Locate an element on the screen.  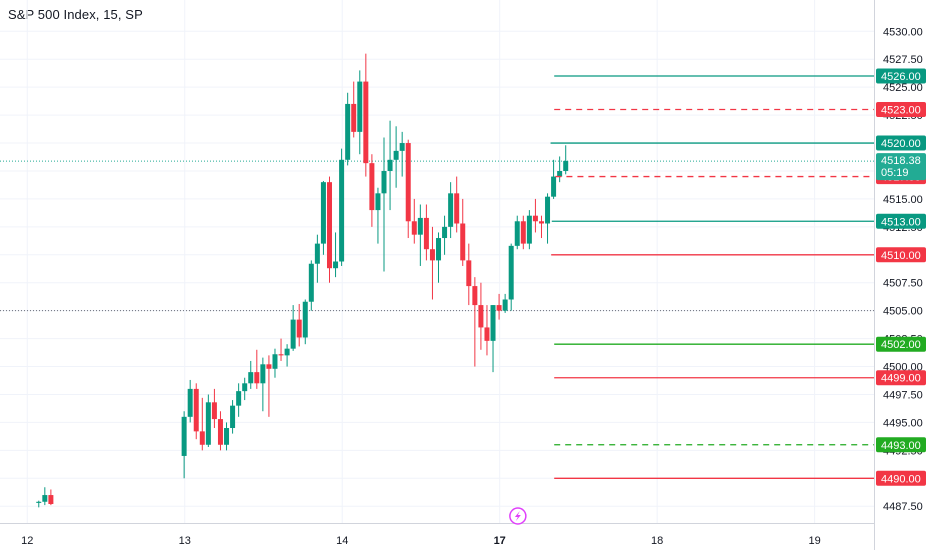
level-price-label: 4513.00 is located at coordinates (901, 222).